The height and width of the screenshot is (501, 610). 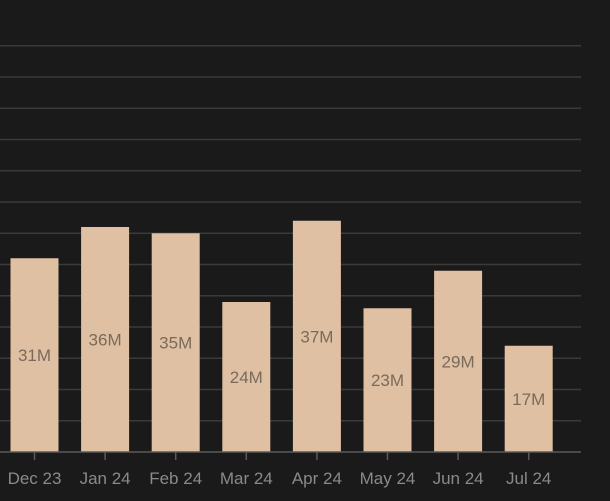 What do you see at coordinates (388, 478) in the screenshot?
I see `x-tick-label: May 24` at bounding box center [388, 478].